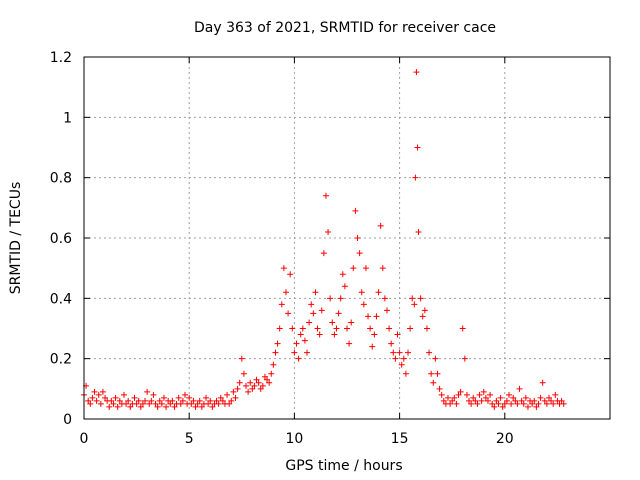 The height and width of the screenshot is (480, 640). Describe the element at coordinates (61, 360) in the screenshot. I see `y-tick-label: 0.2` at that location.